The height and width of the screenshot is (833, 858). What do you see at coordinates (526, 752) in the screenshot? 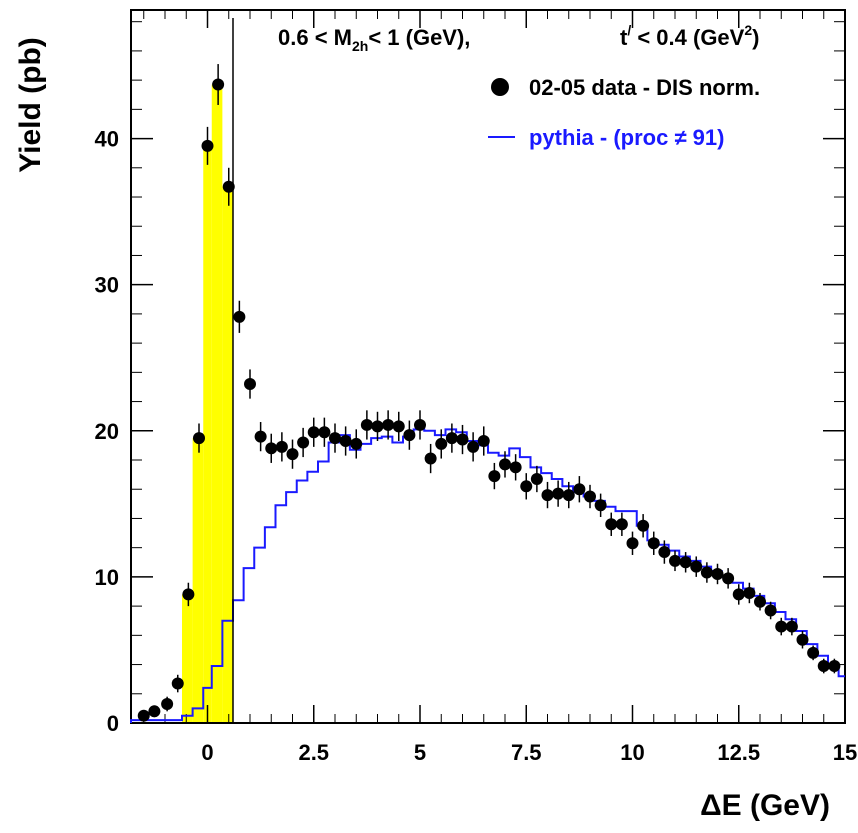
I see `x-tick-label: 7.5` at bounding box center [526, 752].